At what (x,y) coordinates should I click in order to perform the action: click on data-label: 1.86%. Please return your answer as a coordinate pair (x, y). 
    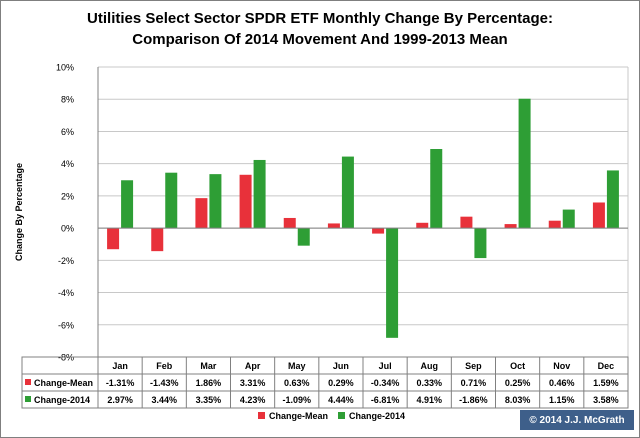
    Looking at the image, I should click on (209, 383).